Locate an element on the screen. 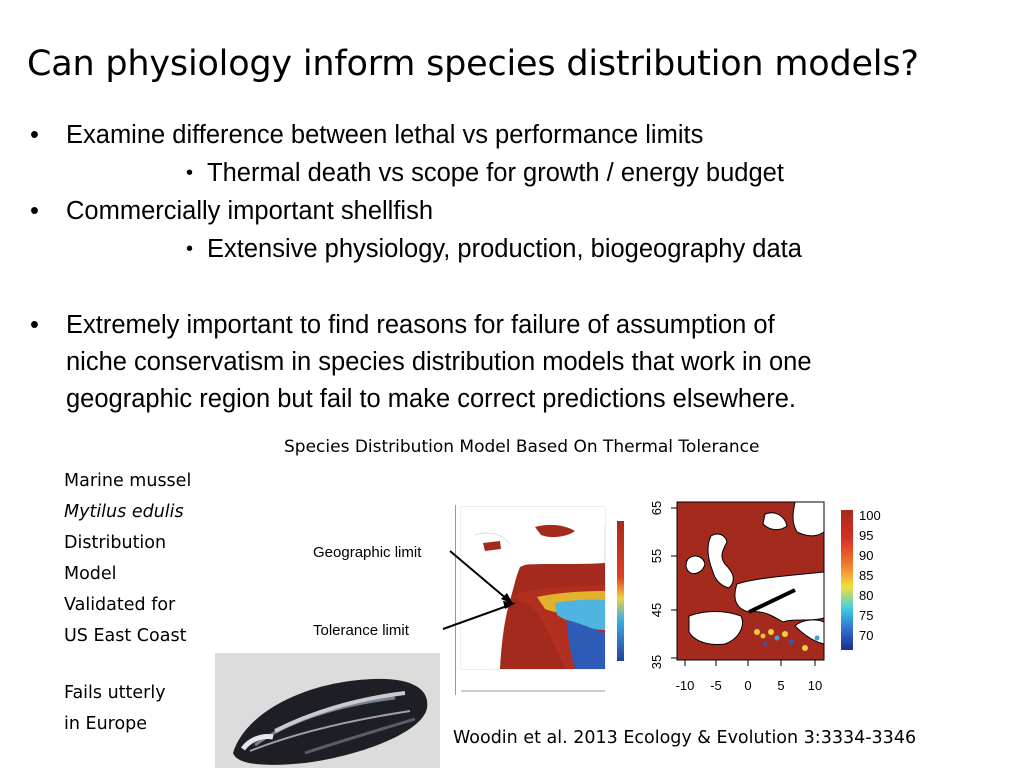 The height and width of the screenshot is (768, 1024). side-line: Distribution is located at coordinates (115, 543).